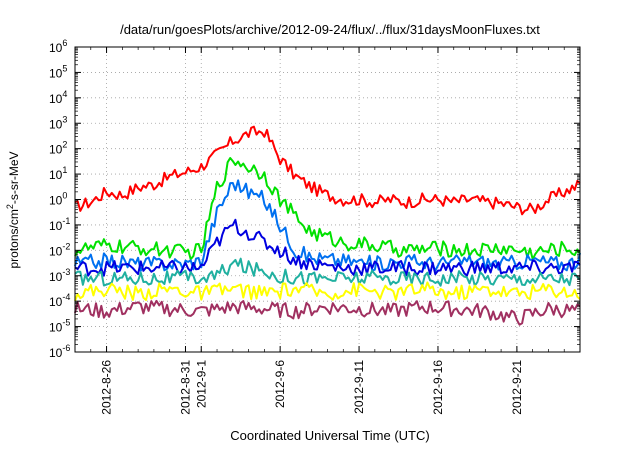  What do you see at coordinates (66, 323) in the screenshot?
I see `y-tick-label-exp: -5` at bounding box center [66, 323].